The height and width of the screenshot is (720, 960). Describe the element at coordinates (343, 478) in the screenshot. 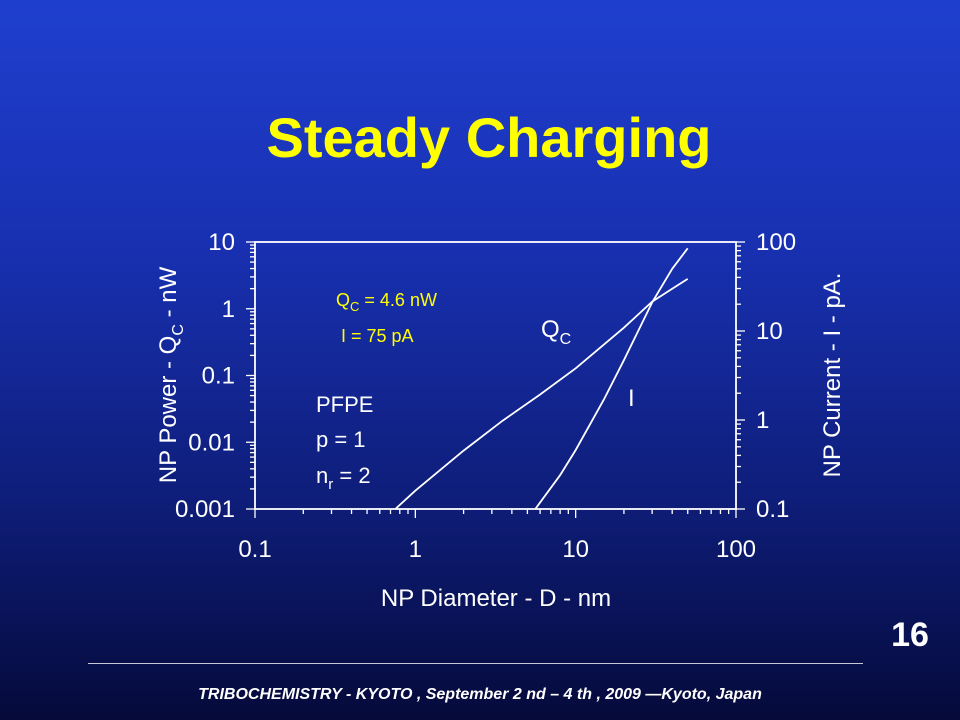

I see `nr-parameter-annotation: nr = 2` at that location.